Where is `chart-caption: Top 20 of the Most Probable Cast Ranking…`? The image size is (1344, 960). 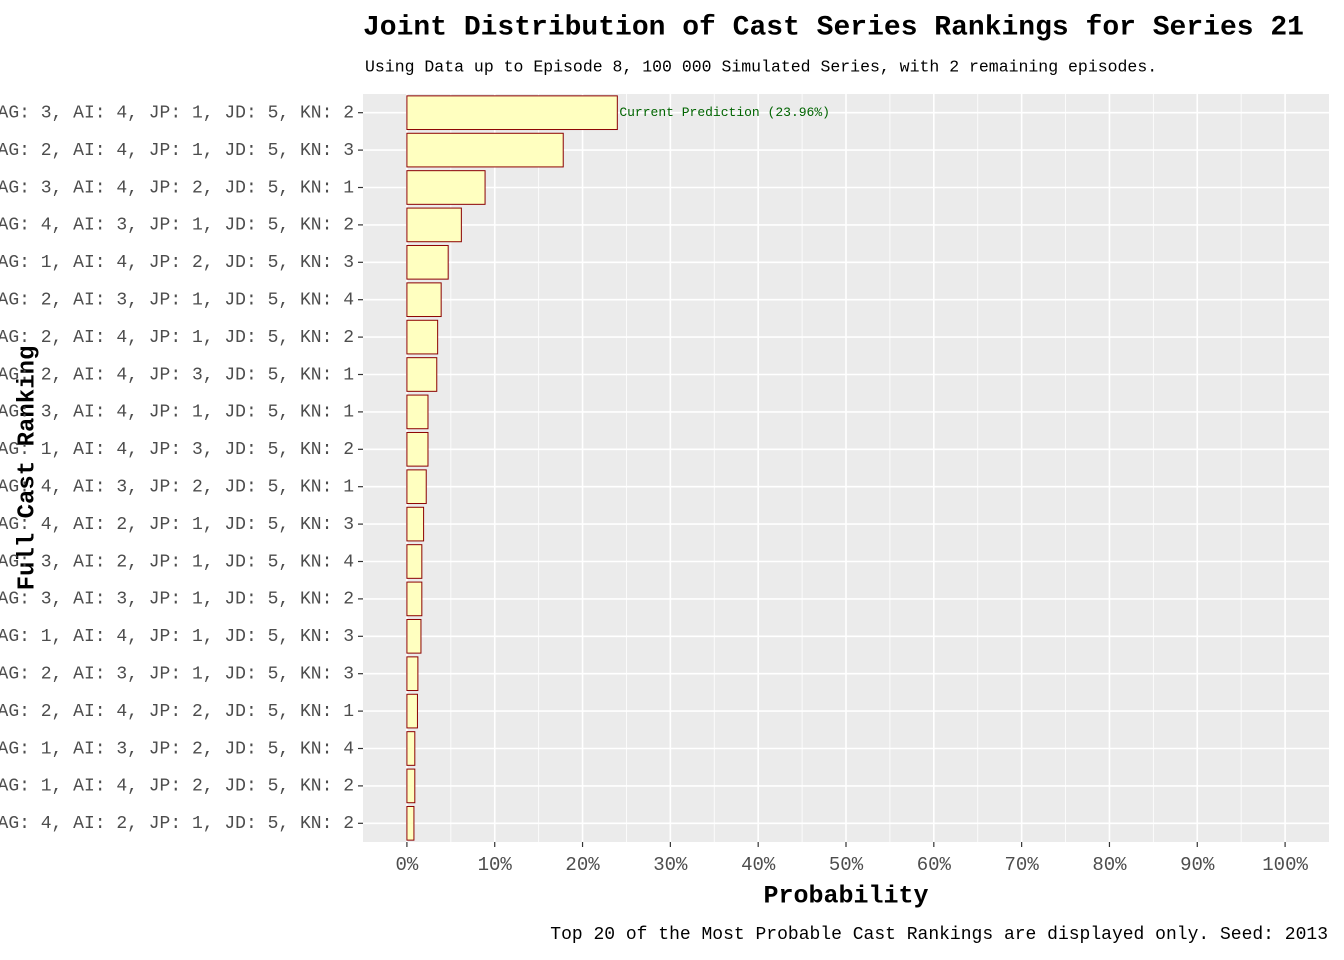 chart-caption: Top 20 of the Most Probable Cast Ranking… is located at coordinates (939, 935).